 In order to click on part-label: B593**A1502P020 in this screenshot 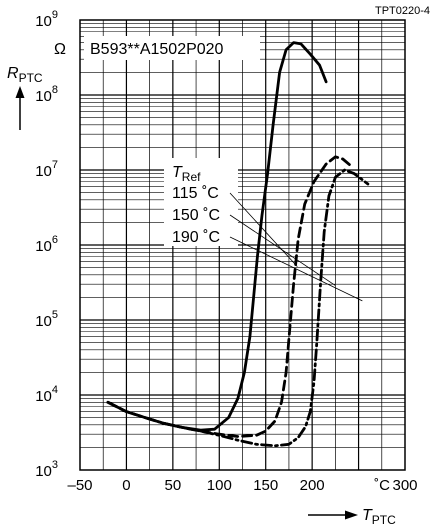, I will do `click(157, 49)`.